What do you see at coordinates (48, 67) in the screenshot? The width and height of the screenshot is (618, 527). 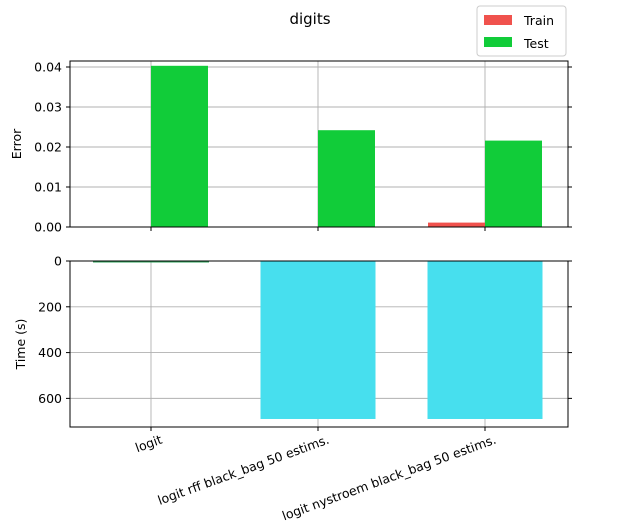 I see `error-ytick-label: 0.04` at bounding box center [48, 67].